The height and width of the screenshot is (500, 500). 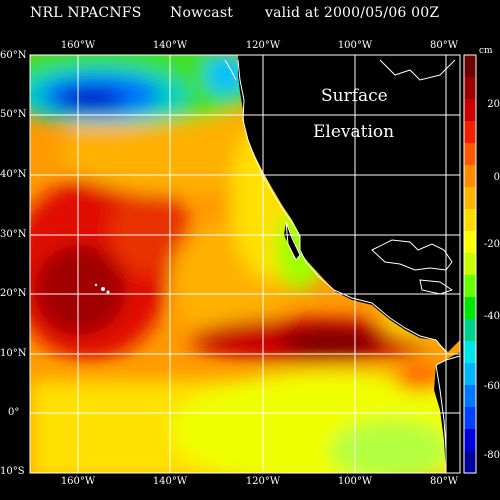 What do you see at coordinates (491, 244) in the screenshot?
I see `colorbar-tick: -20` at bounding box center [491, 244].